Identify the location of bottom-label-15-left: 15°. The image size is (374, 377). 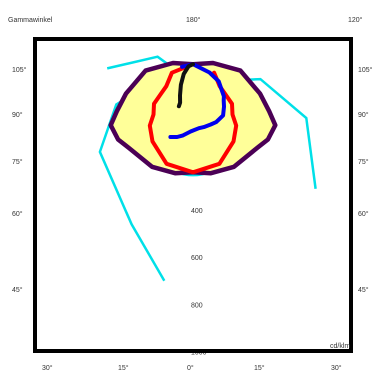
(123, 368).